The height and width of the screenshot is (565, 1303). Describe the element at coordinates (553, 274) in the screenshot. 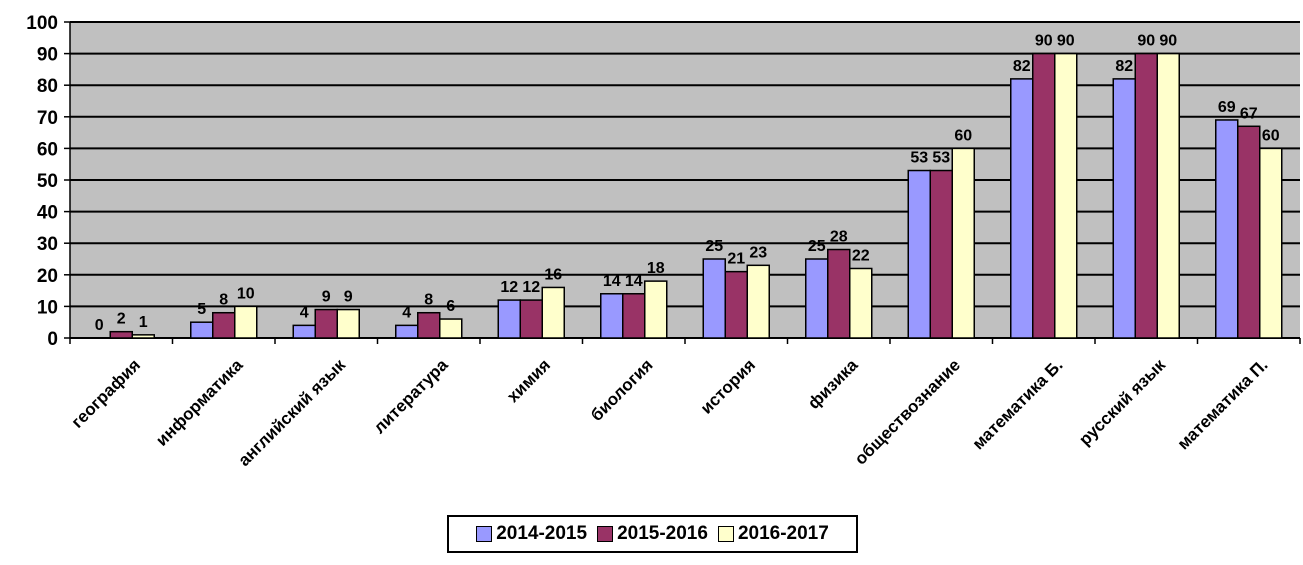

I see `data-label-5-series-3: 16` at that location.